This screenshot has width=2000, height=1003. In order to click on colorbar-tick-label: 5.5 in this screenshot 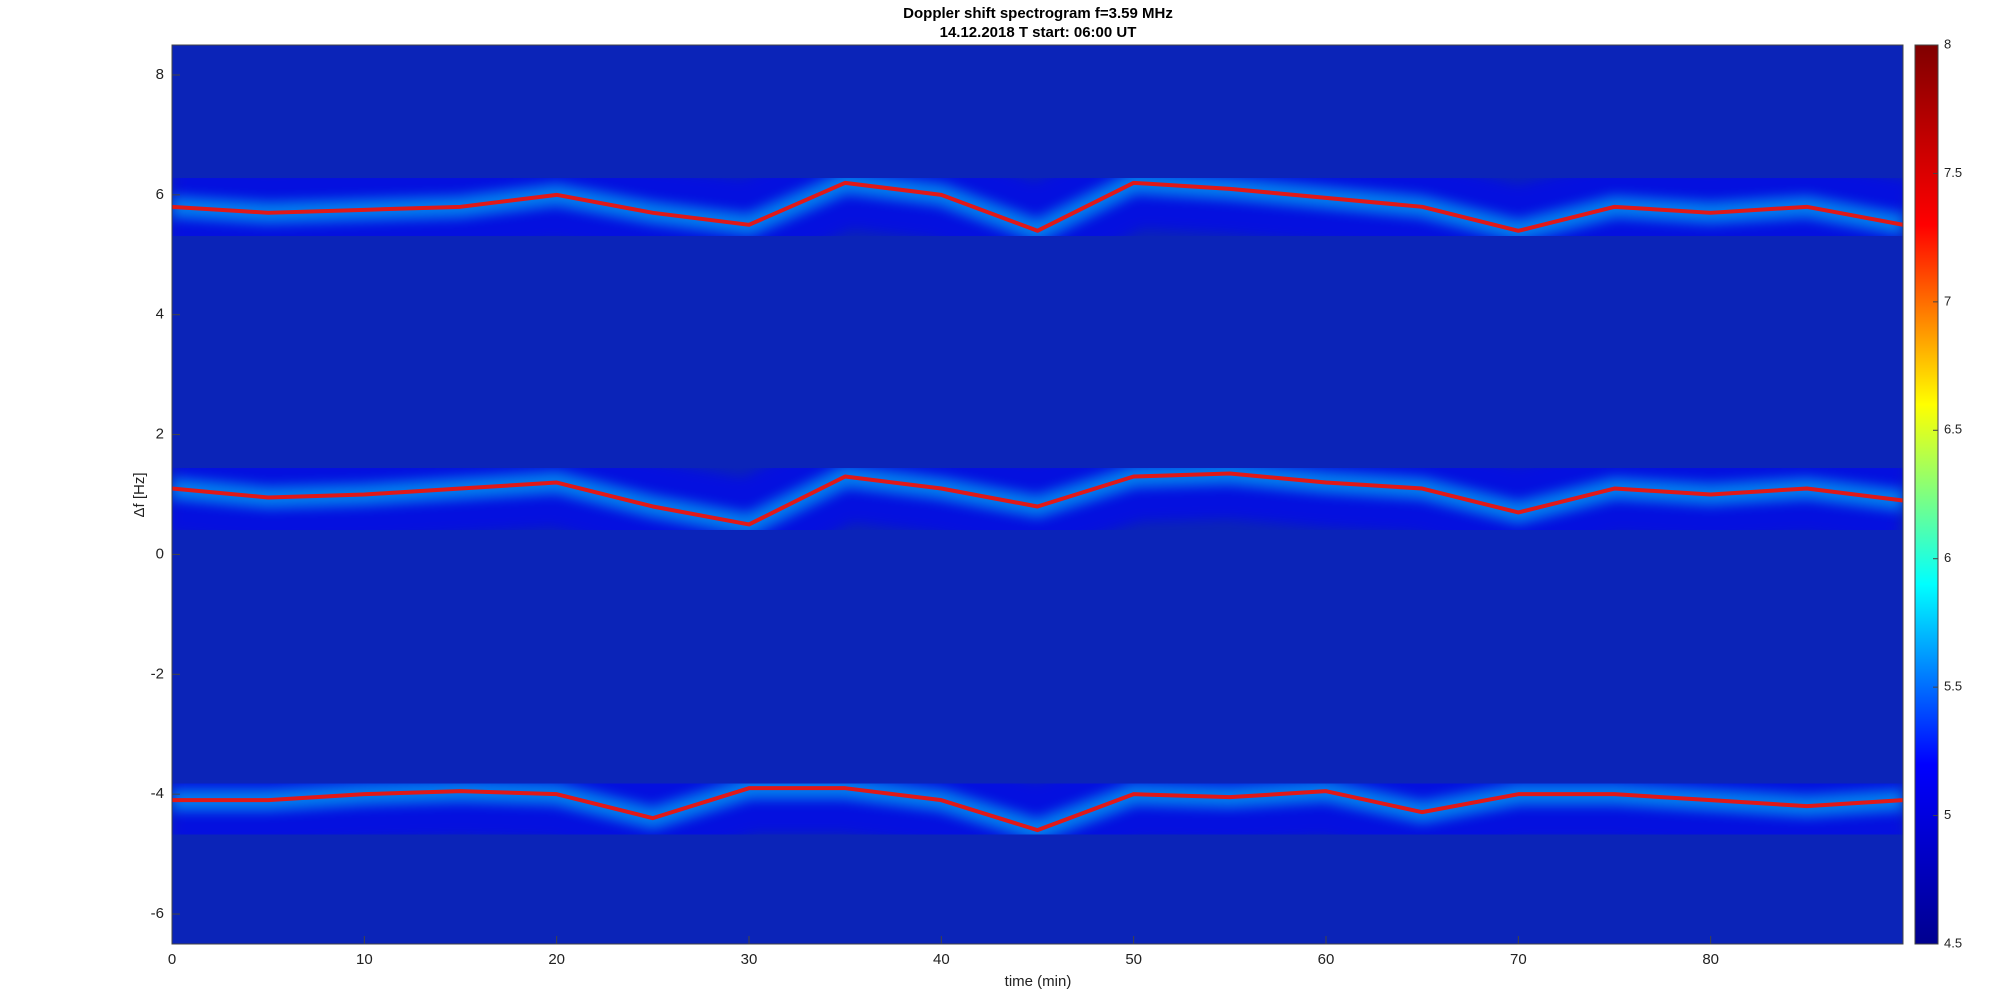, I will do `click(1953, 686)`.